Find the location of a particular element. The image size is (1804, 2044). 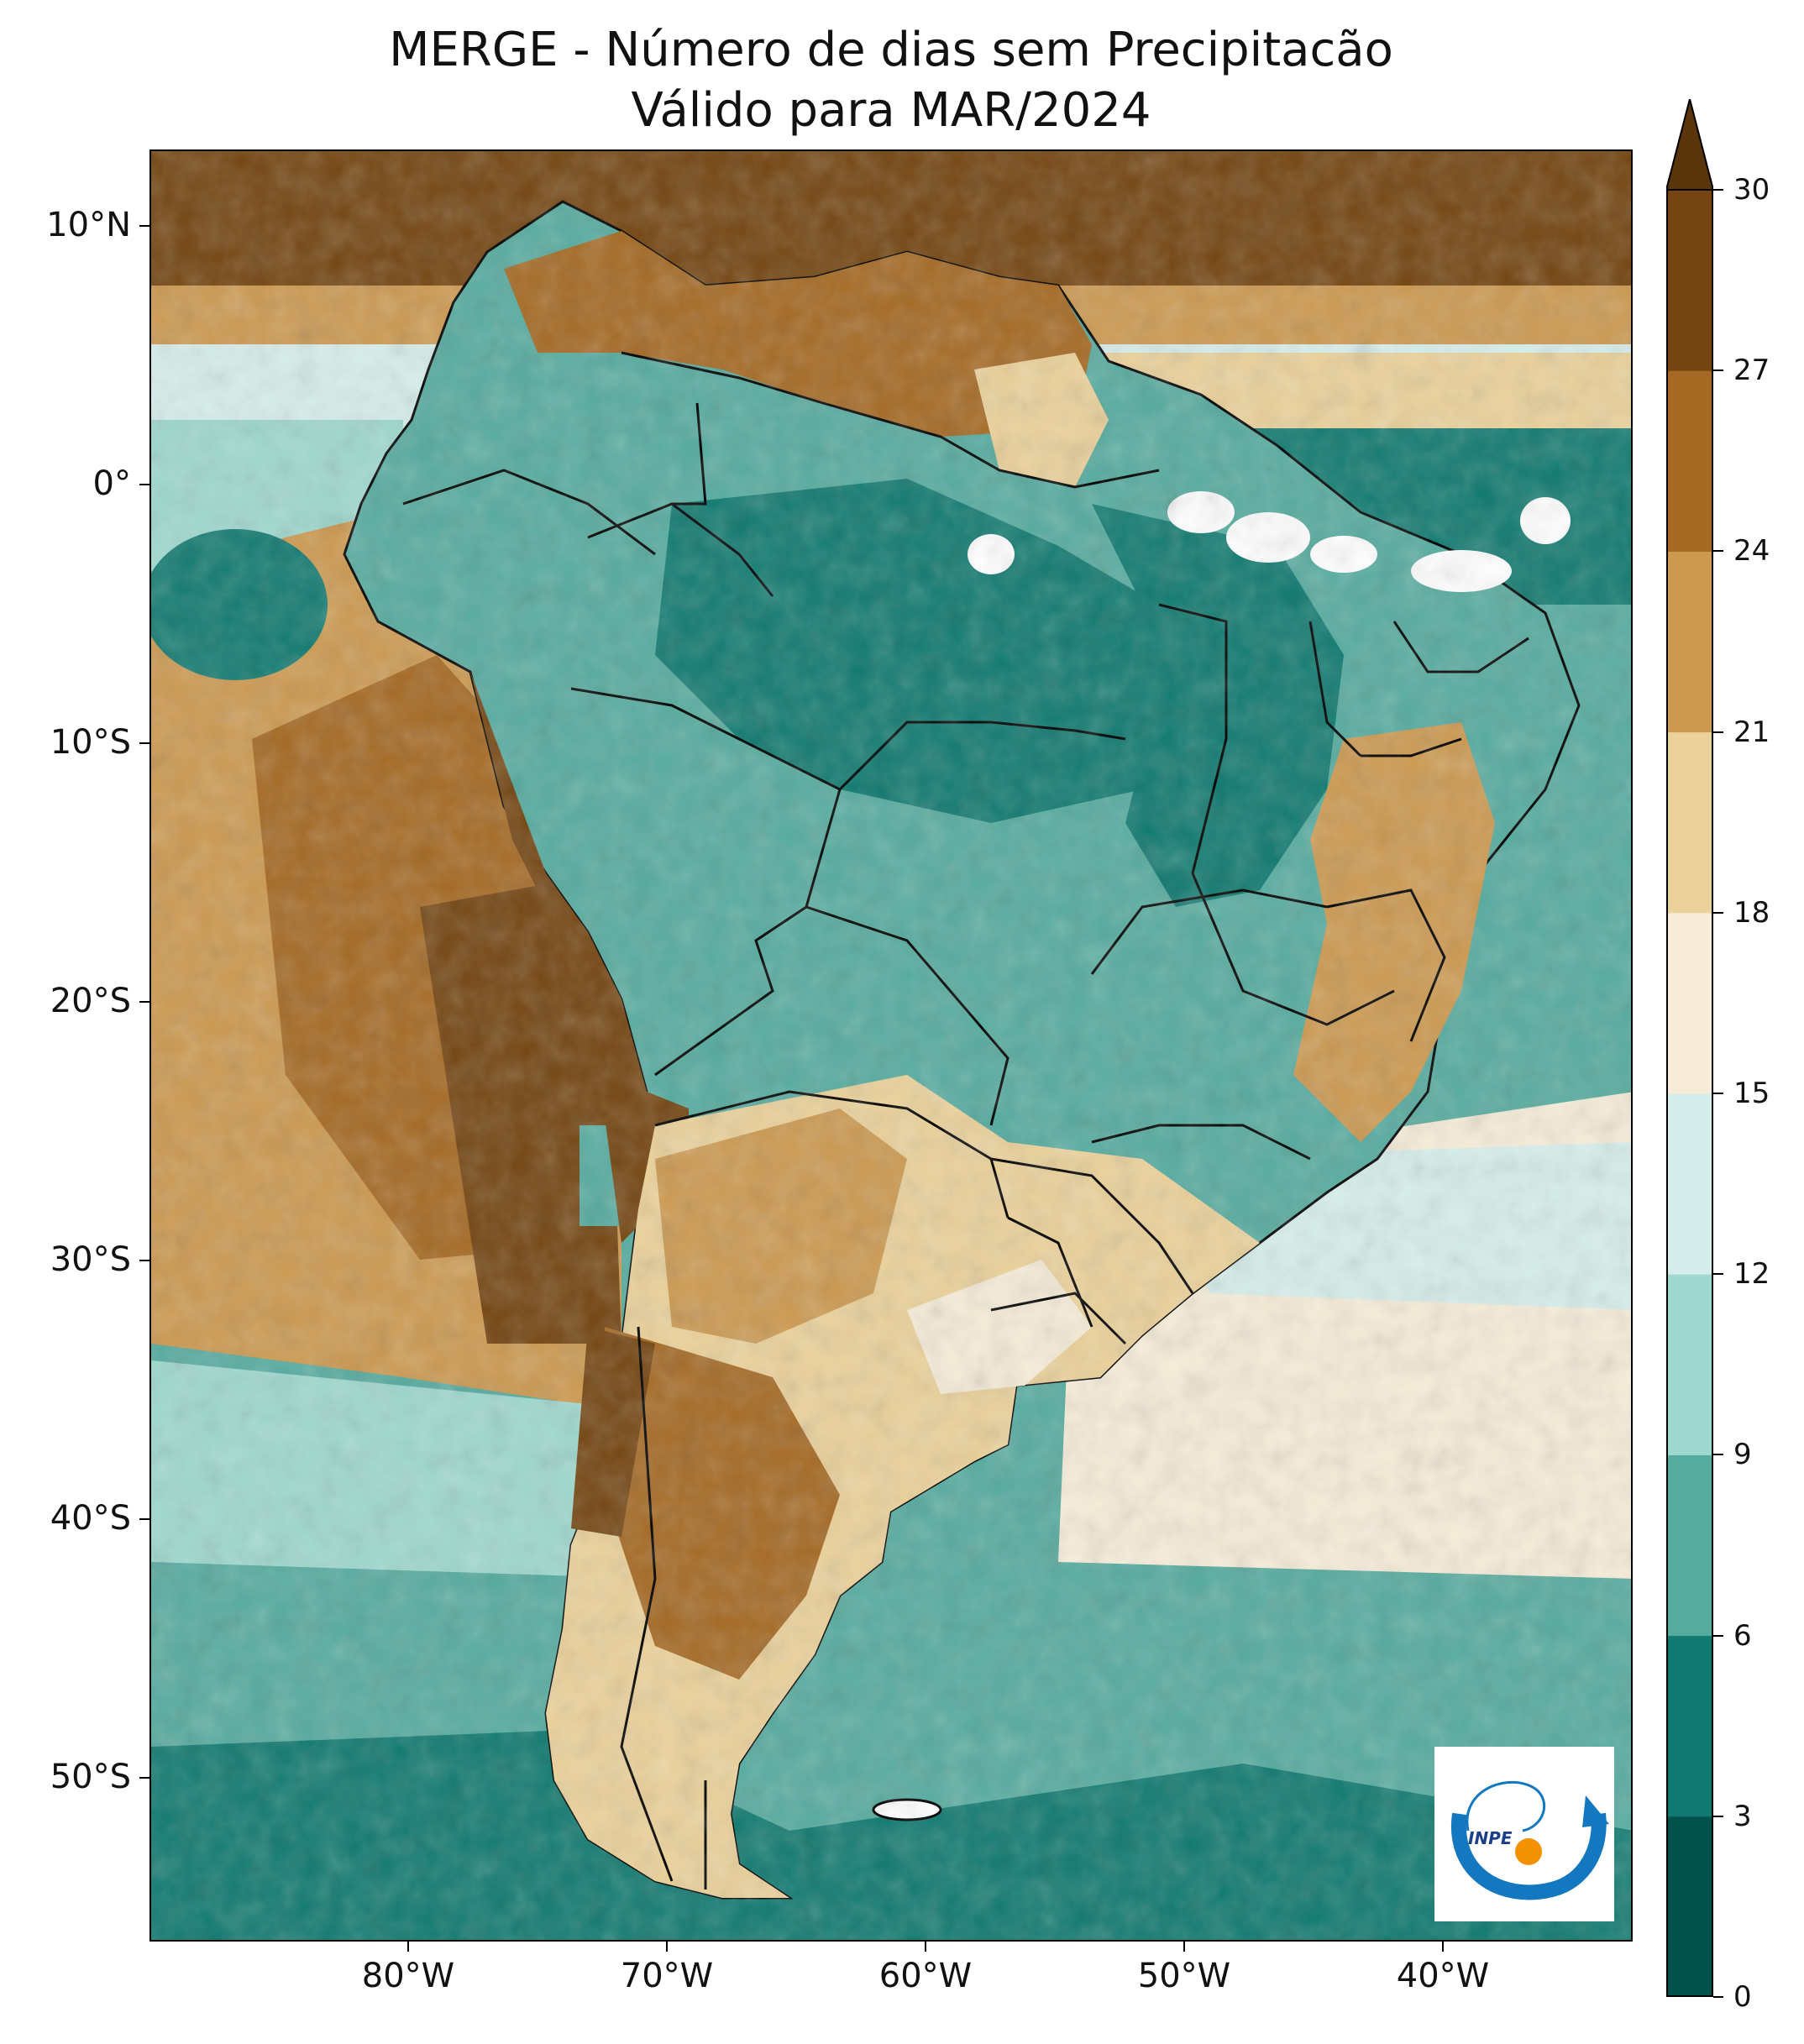

colorbar-tick-label: 18 is located at coordinates (1751, 912).